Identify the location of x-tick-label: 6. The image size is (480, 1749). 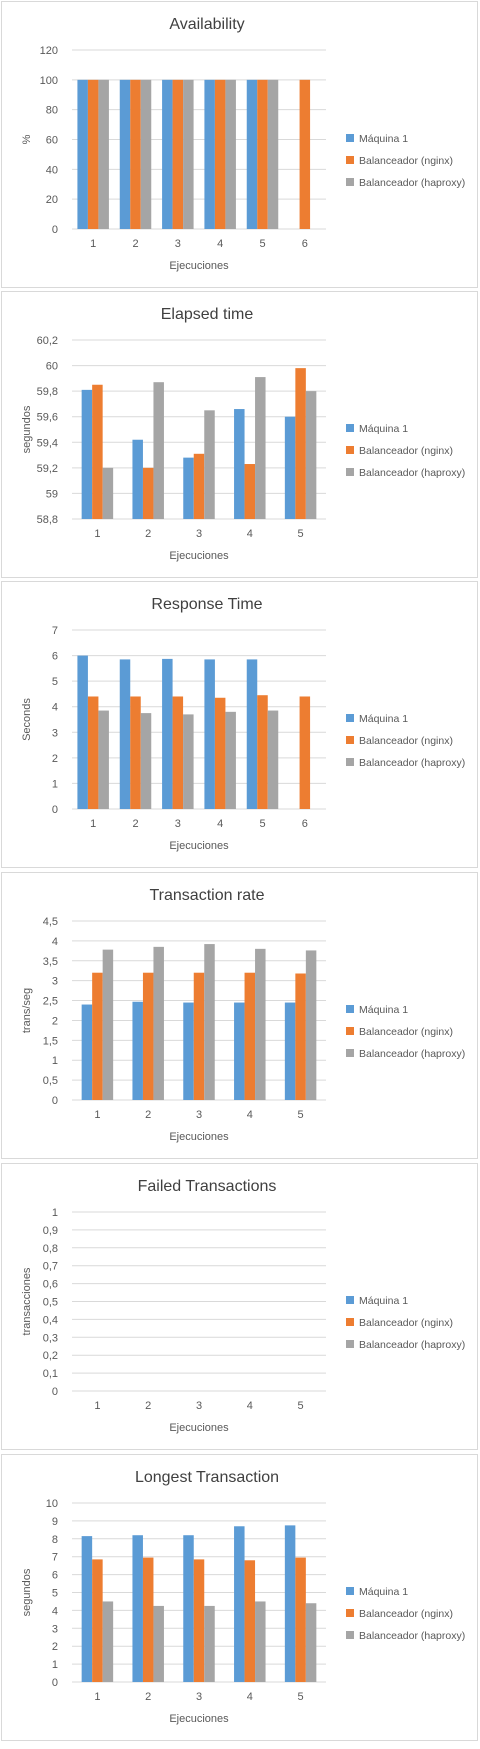
(305, 824).